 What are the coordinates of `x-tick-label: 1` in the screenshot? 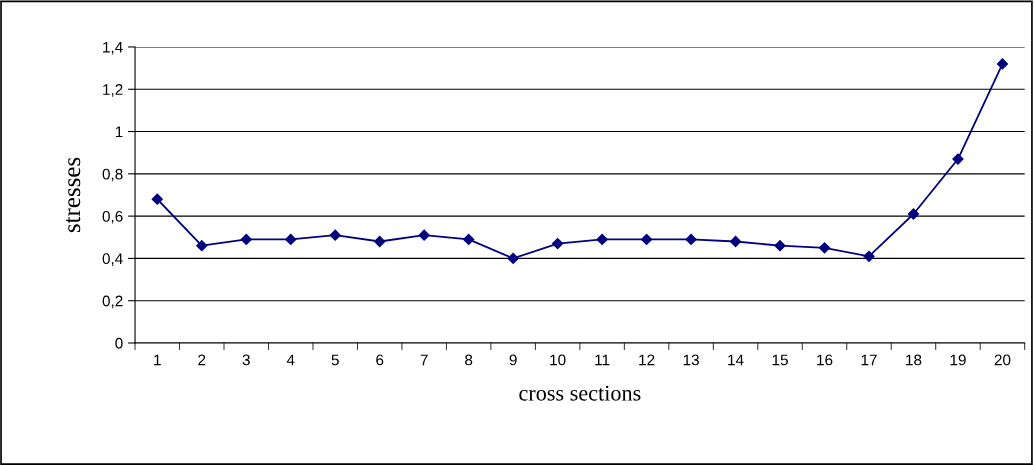 It's located at (157, 360).